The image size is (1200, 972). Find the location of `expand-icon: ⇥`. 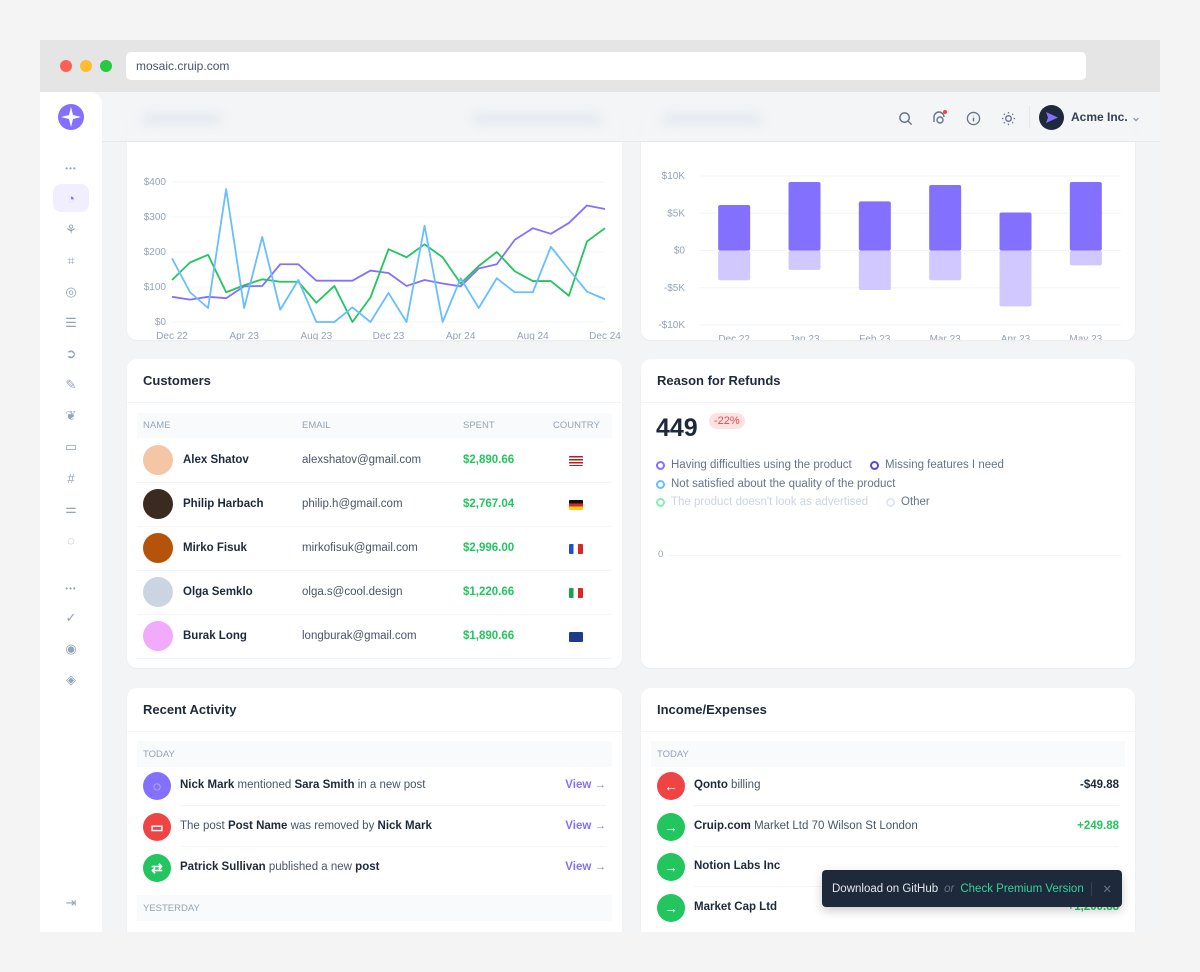

expand-icon: ⇥ is located at coordinates (71, 902).